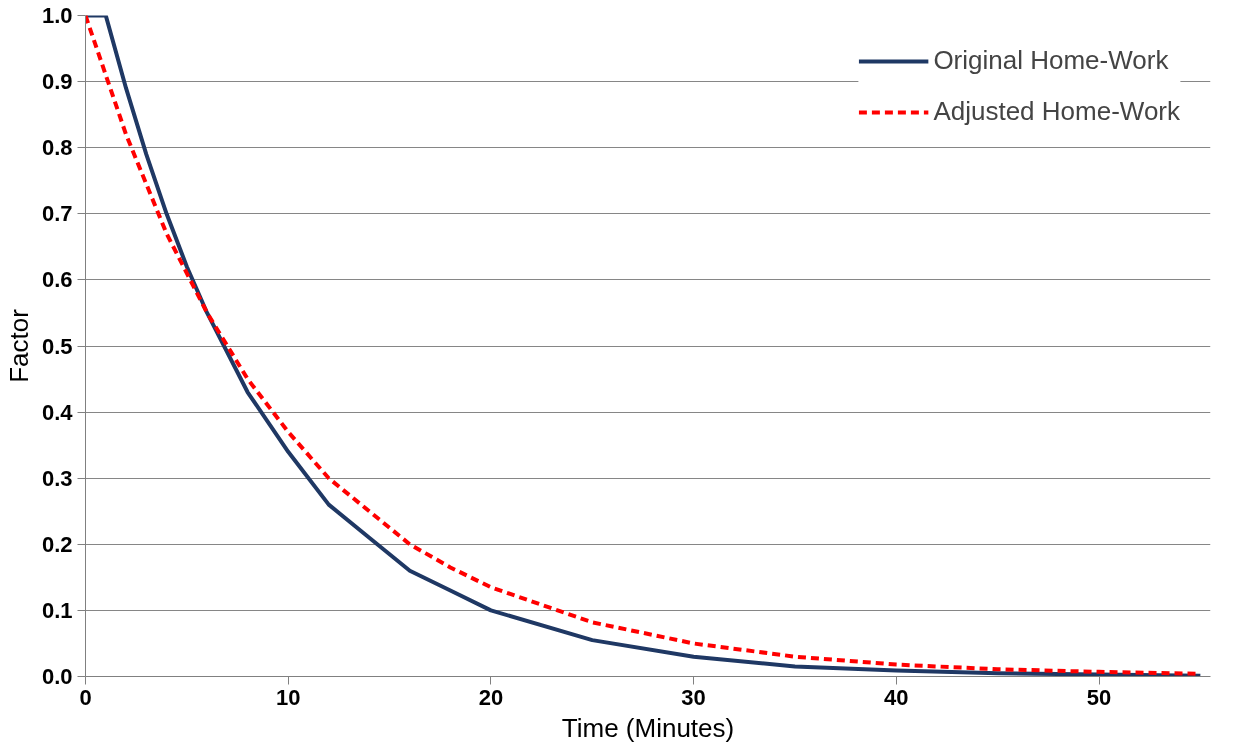  Describe the element at coordinates (1056, 111) in the screenshot. I see `legend-label: Adjusted Home-Work` at that location.